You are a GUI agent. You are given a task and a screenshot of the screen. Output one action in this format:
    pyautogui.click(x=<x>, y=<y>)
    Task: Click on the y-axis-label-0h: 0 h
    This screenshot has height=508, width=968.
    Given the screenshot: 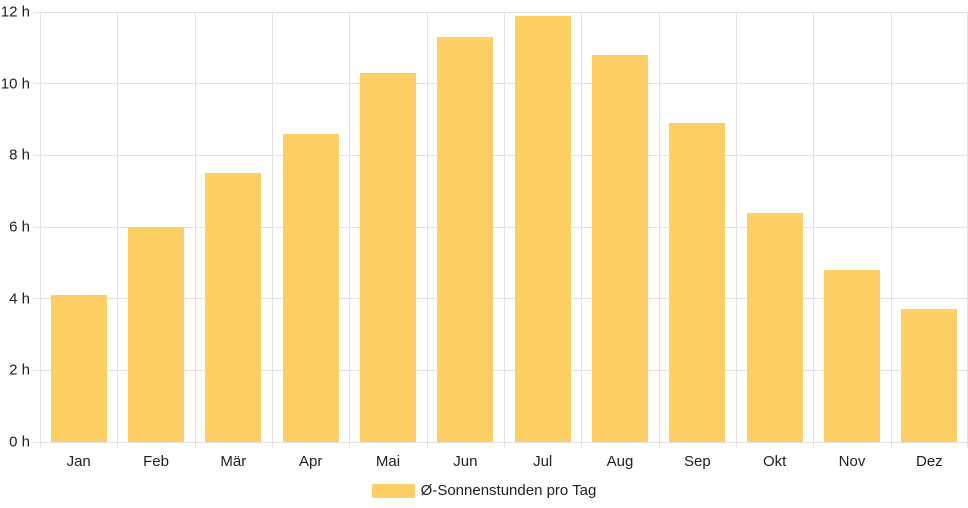 What is the action you would take?
    pyautogui.click(x=19, y=442)
    